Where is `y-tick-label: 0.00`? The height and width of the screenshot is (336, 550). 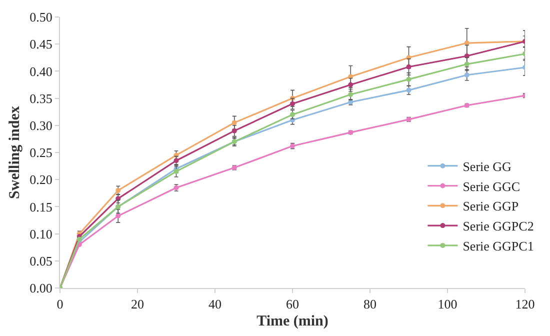 y-tick-label: 0.00 is located at coordinates (41, 288).